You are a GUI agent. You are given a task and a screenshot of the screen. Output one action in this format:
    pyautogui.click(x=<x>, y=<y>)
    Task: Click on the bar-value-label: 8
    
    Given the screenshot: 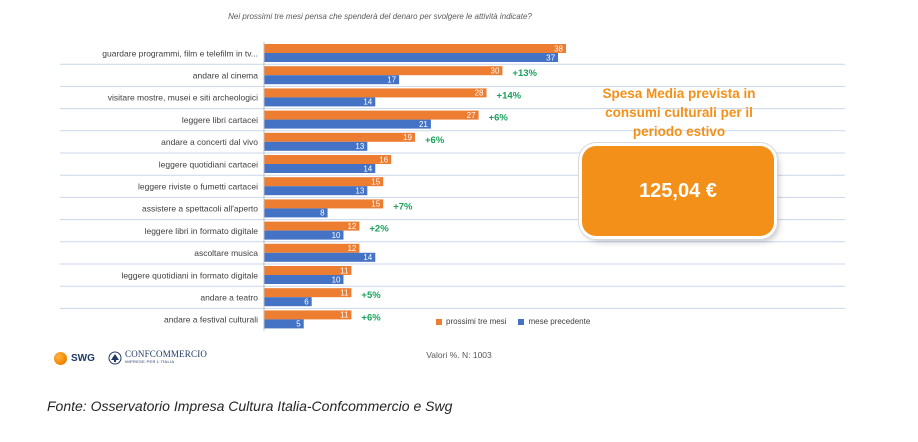 What is the action you would take?
    pyautogui.click(x=322, y=213)
    